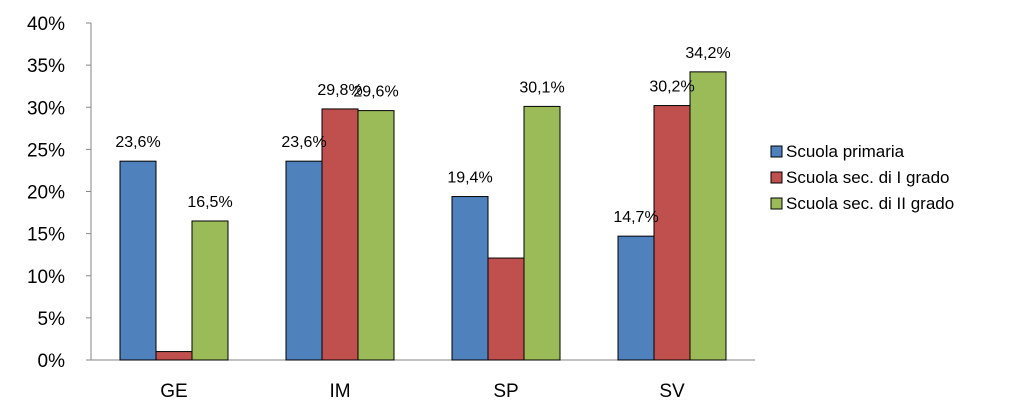 This screenshot has height=416, width=1012. I want to click on y-tick-label: 35%, so click(46, 66).